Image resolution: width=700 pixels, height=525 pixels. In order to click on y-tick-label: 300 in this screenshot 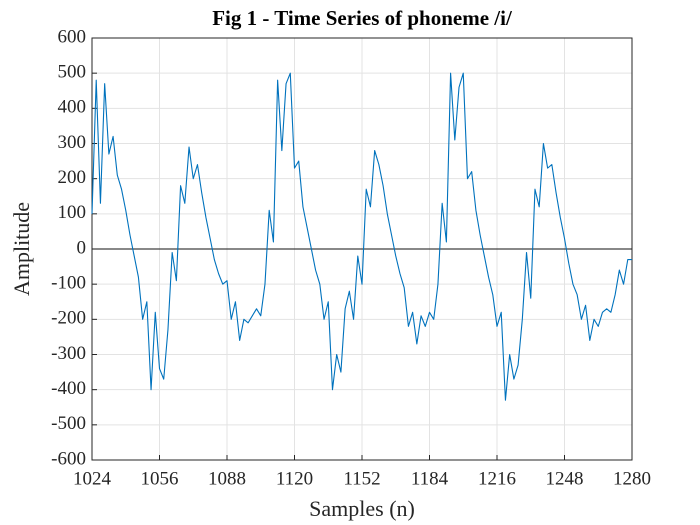, I will do `click(72, 142)`.